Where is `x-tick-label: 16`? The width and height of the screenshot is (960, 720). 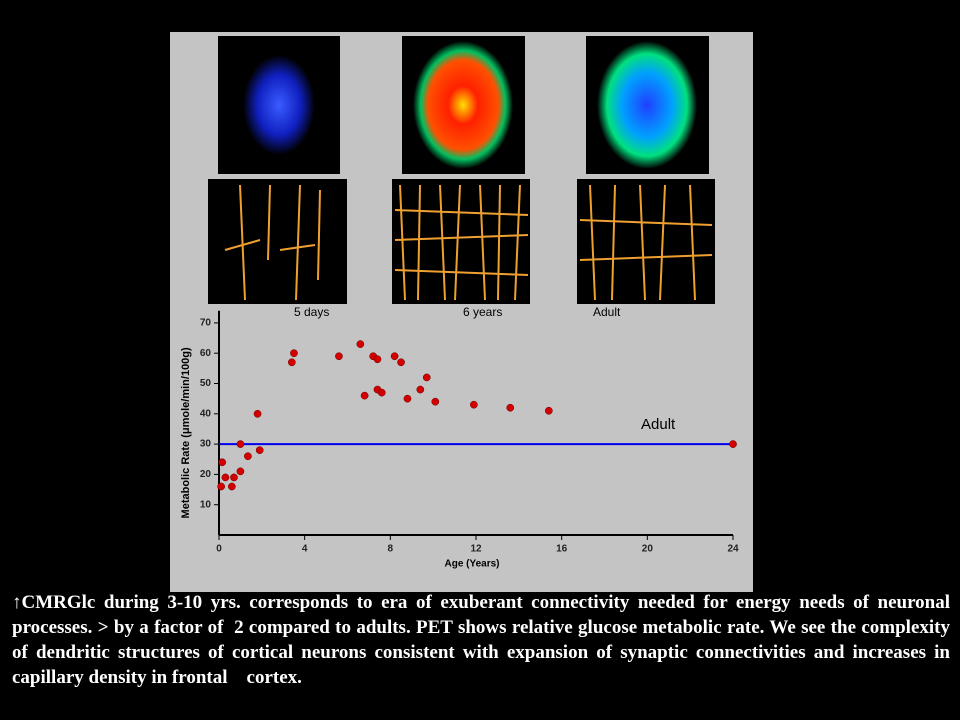 x-tick-label: 16 is located at coordinates (562, 549).